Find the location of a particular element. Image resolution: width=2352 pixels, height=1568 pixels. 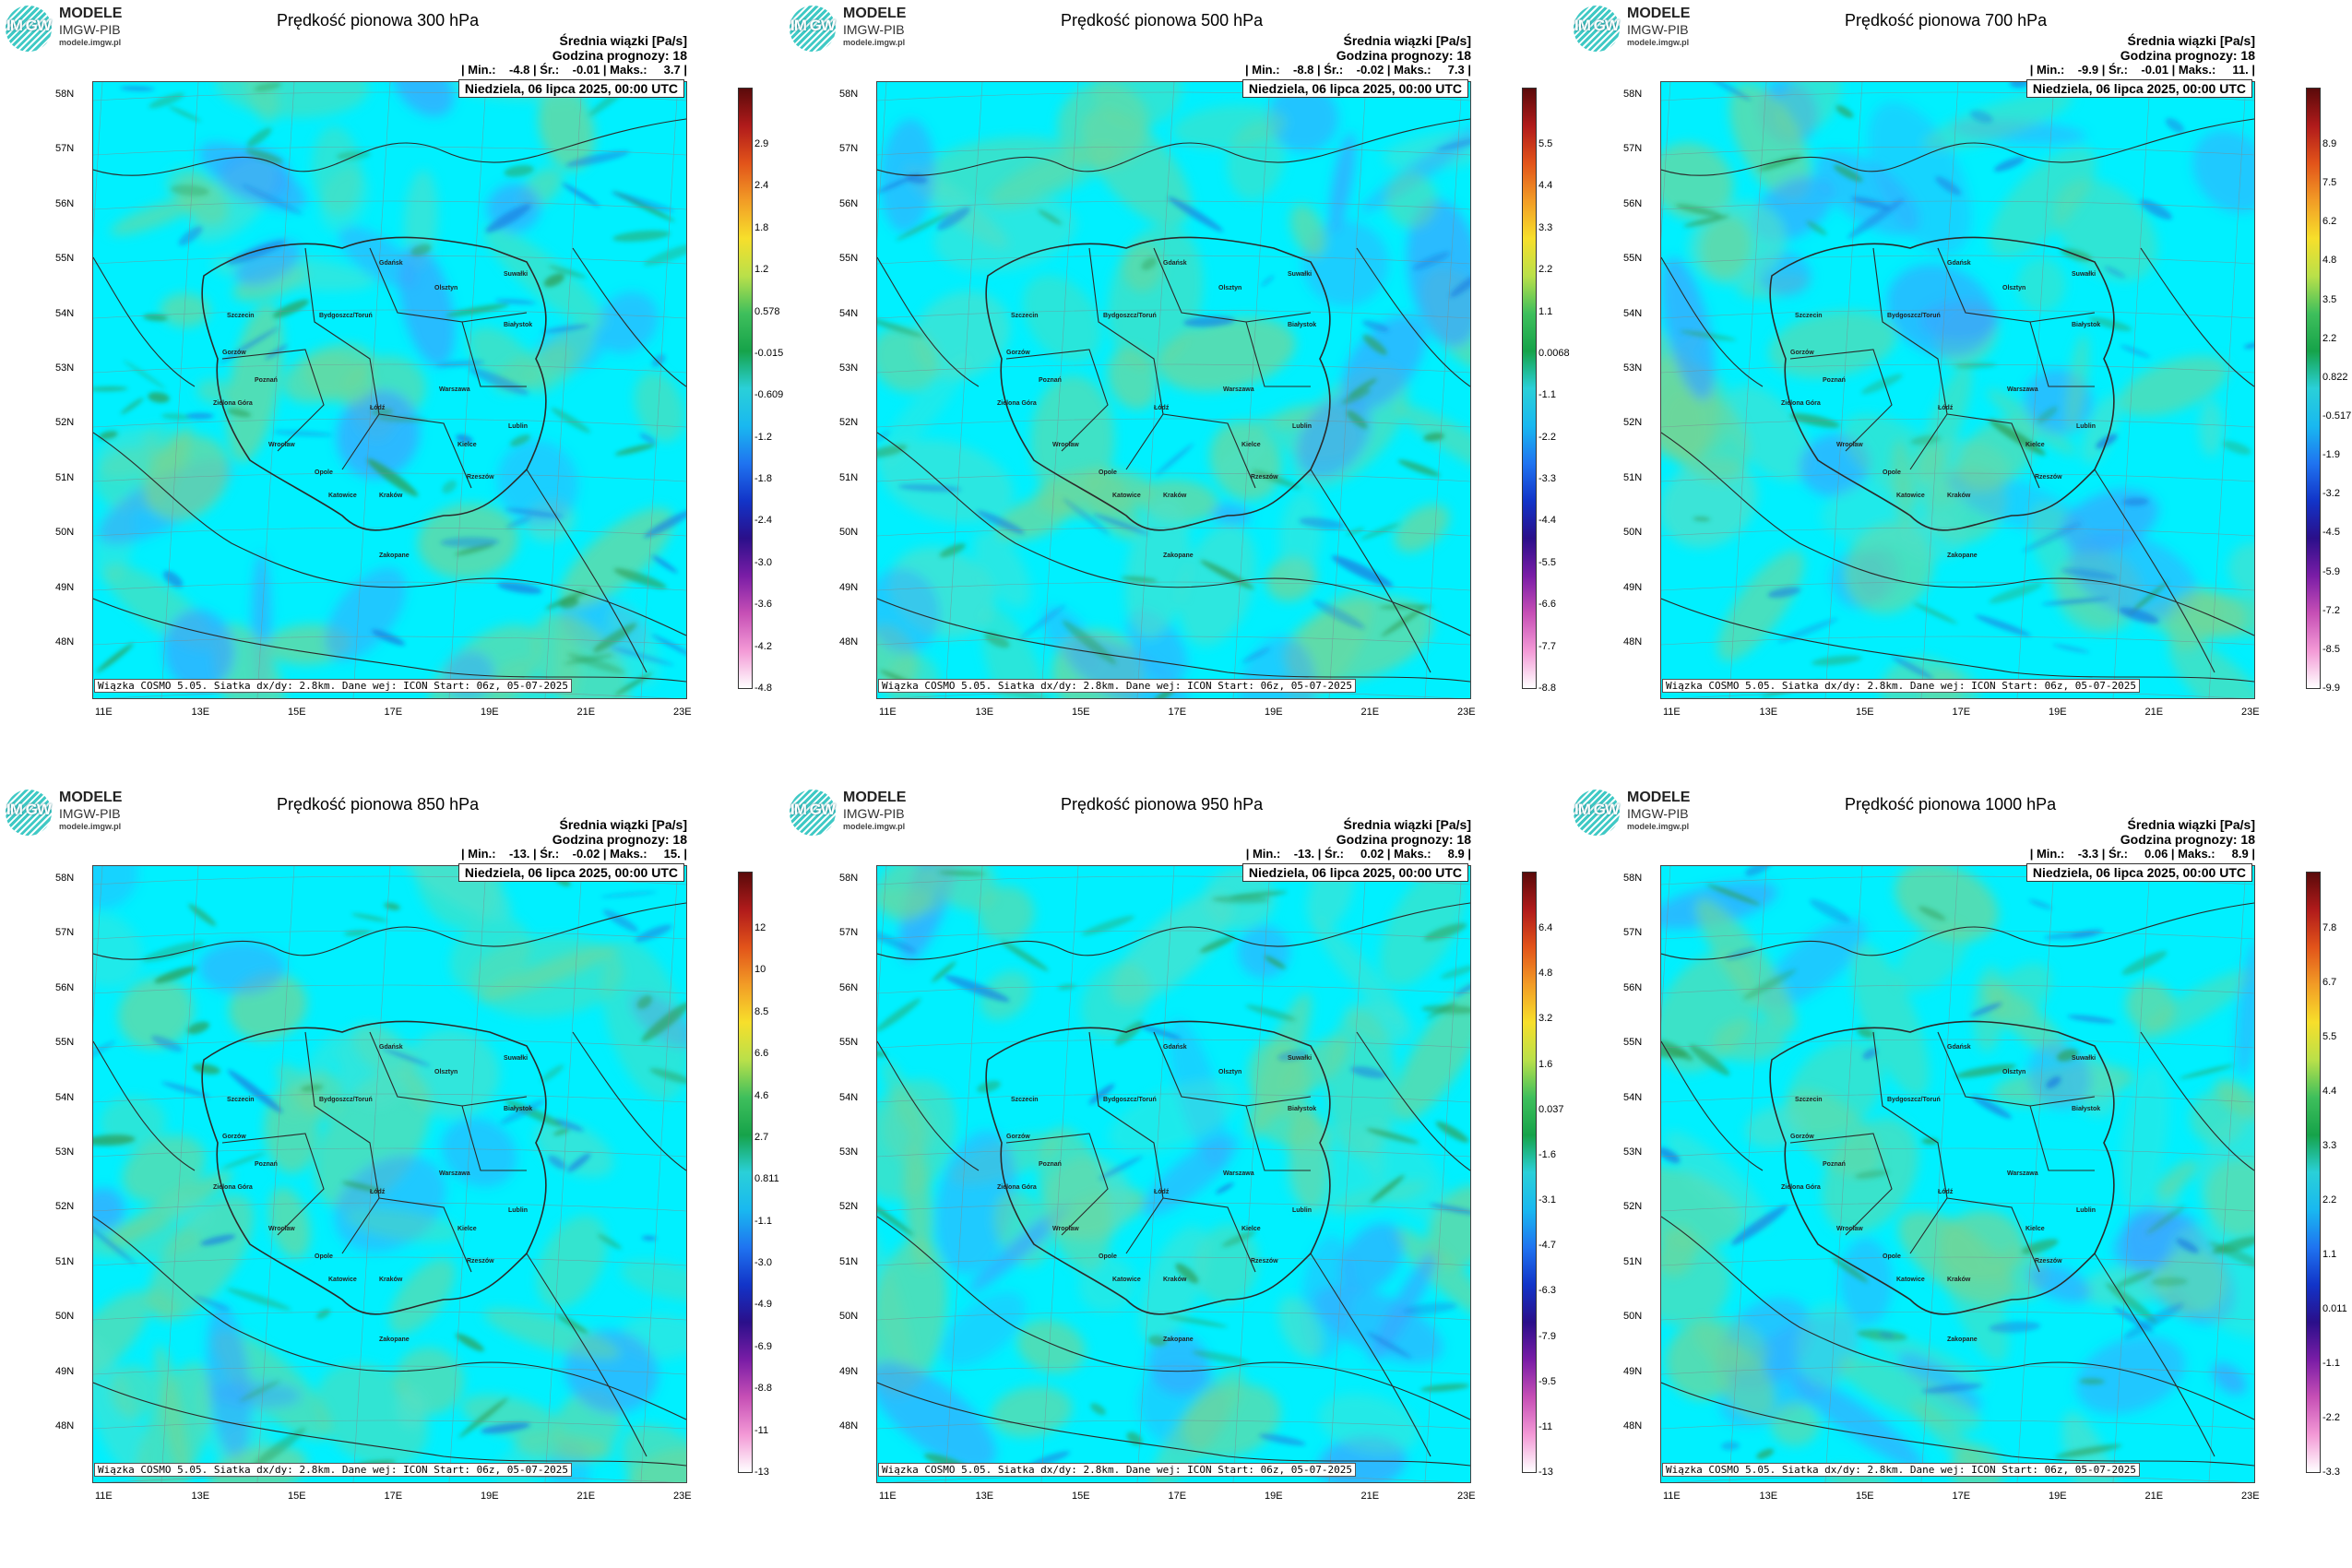

colorbar-tick: -2.2 is located at coordinates (2331, 1417).